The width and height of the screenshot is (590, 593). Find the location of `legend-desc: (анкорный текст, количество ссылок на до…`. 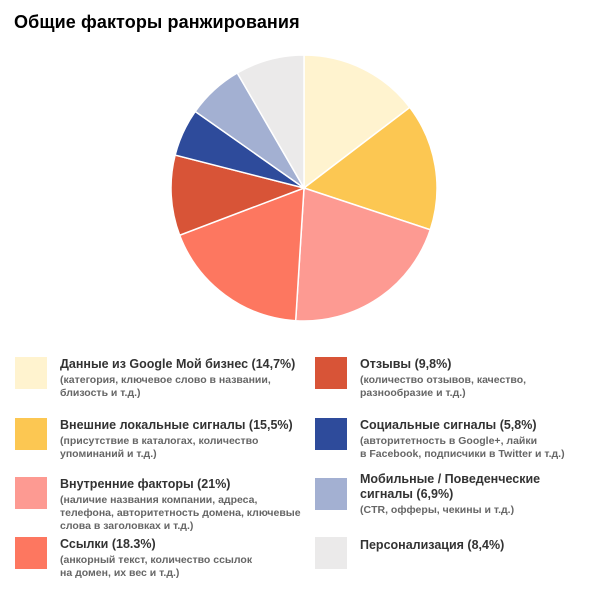

legend-desc: (анкорный текст, количество ссылок на до… is located at coordinates (156, 566).